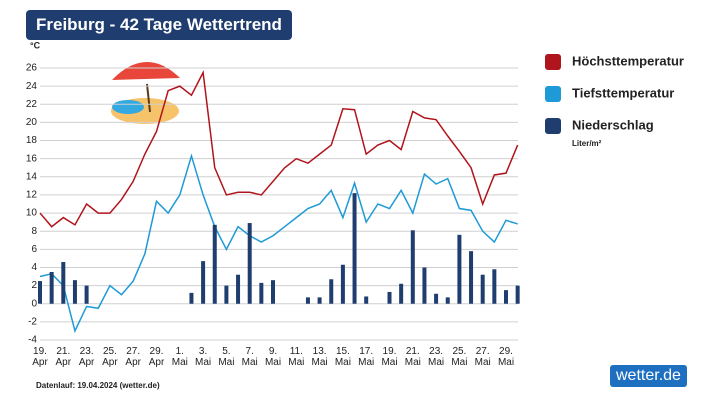 The width and height of the screenshot is (717, 403). Describe the element at coordinates (319, 357) in the screenshot. I see `x-tick-label: 13. Mai` at that location.